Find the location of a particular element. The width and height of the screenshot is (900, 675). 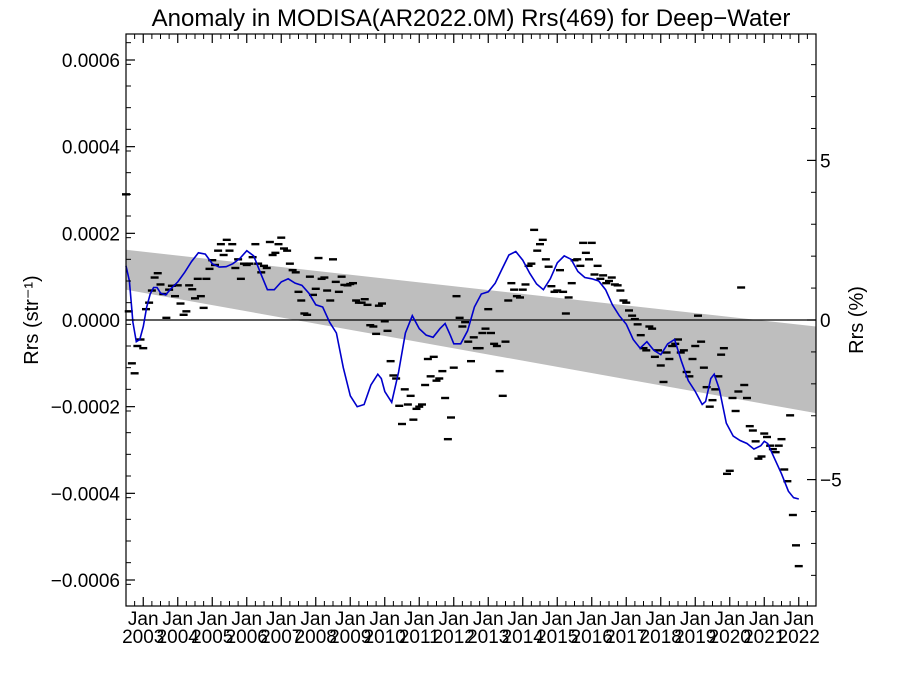

x-tick-year: 2015 is located at coordinates (557, 637).